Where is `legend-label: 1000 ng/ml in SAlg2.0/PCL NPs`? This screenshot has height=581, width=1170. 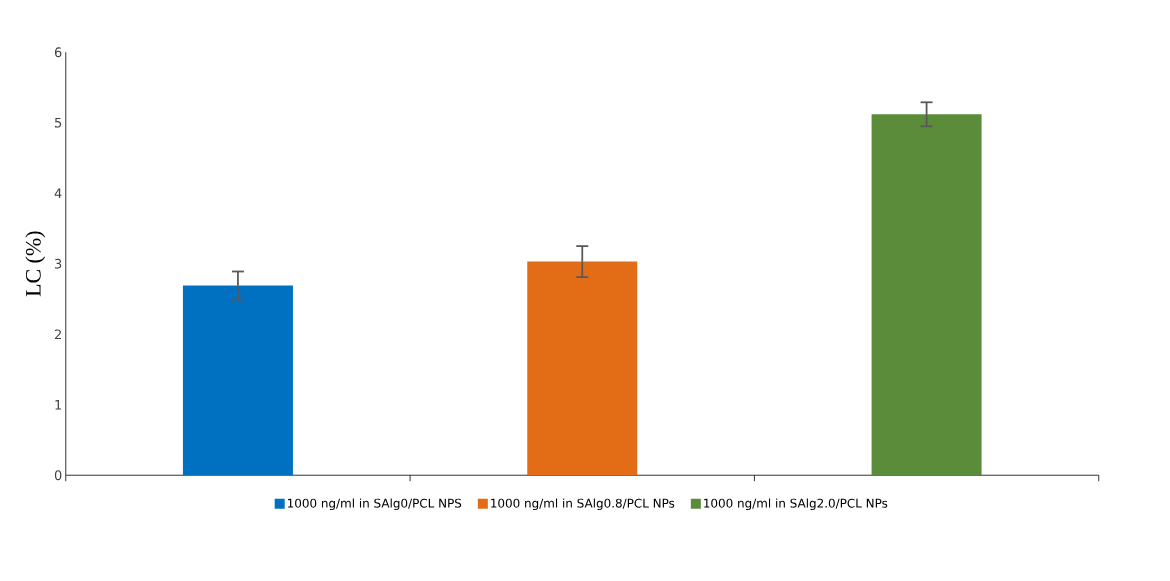 legend-label: 1000 ng/ml in SAlg2.0/PCL NPs is located at coordinates (796, 504).